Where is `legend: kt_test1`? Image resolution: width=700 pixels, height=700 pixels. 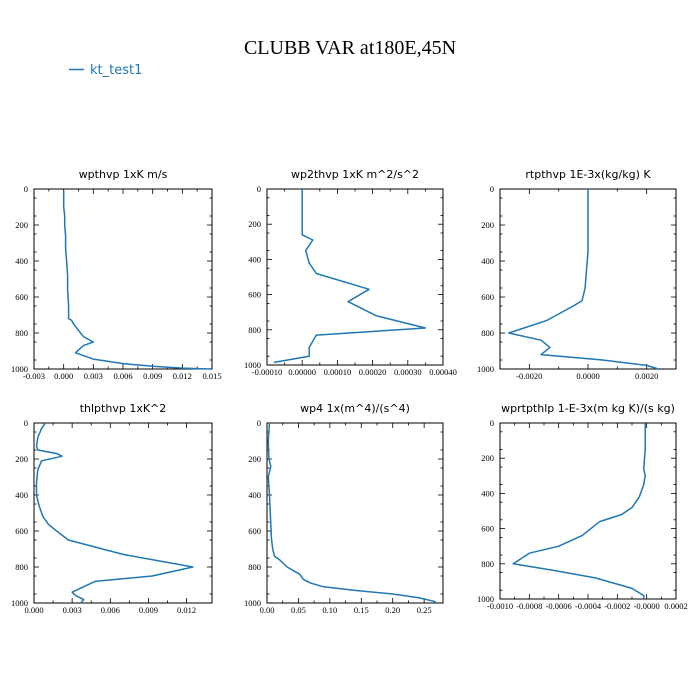
legend: kt_test1 is located at coordinates (105, 70).